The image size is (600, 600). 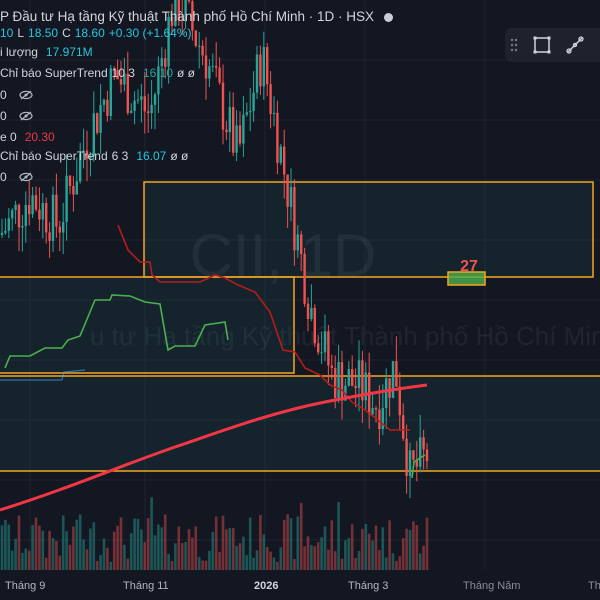 I want to click on indicator-row-a: 0, so click(x=16, y=95).